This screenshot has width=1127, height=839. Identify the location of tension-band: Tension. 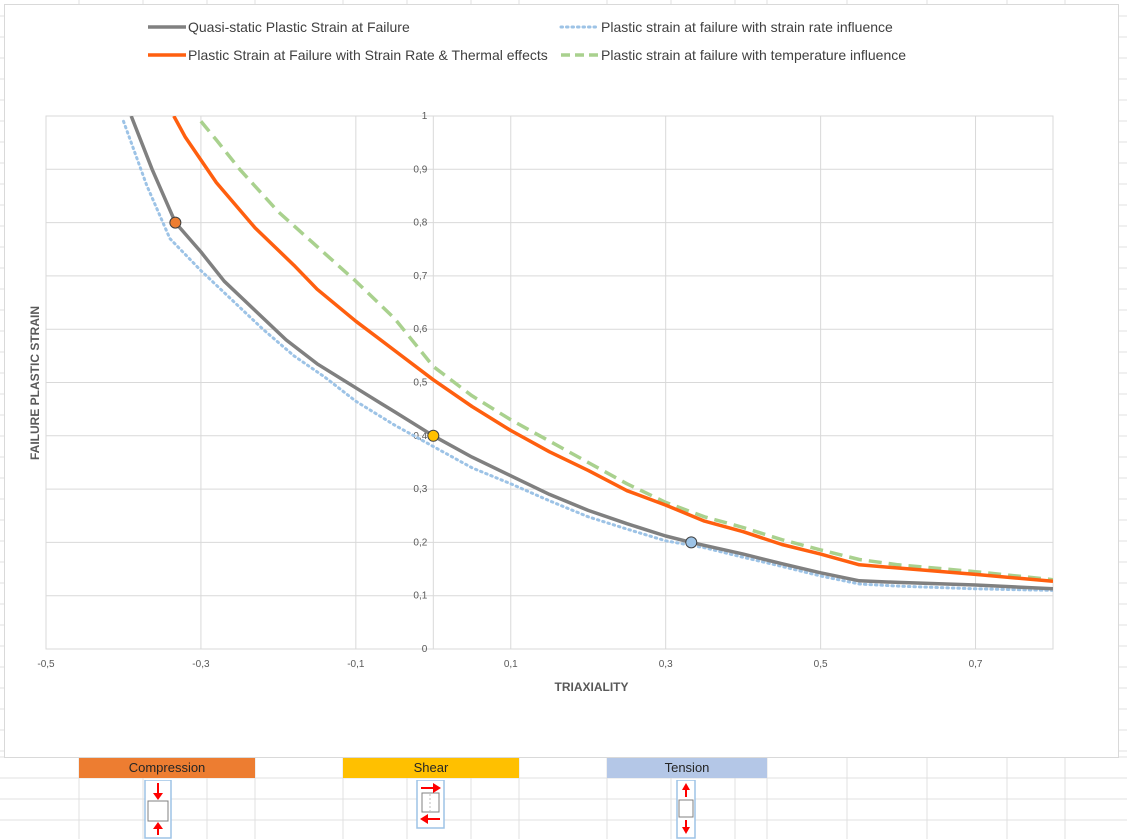
(687, 768).